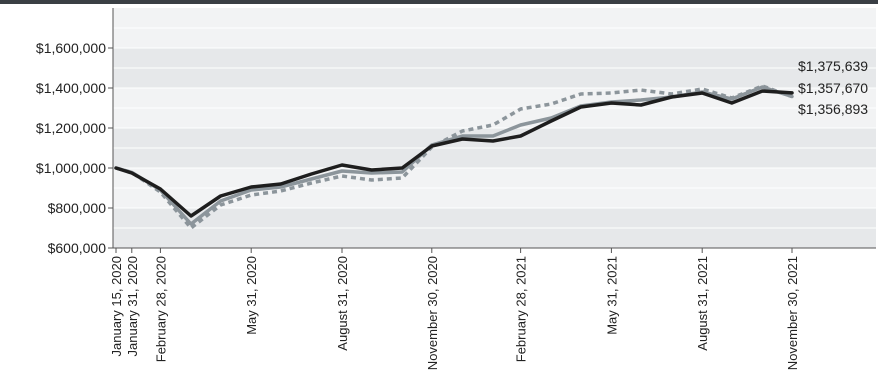  I want to click on y-tick-label: $1,000,000, so click(71, 168).